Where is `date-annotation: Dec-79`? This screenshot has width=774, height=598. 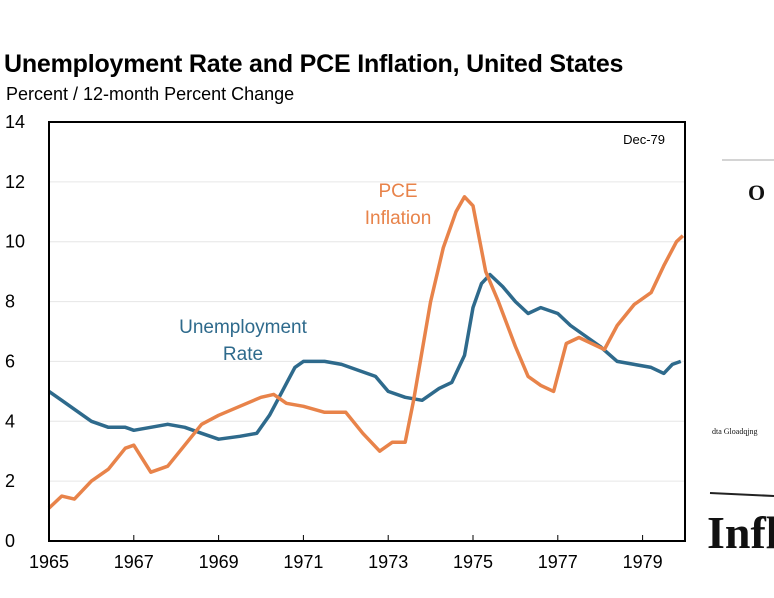 date-annotation: Dec-79 is located at coordinates (644, 139).